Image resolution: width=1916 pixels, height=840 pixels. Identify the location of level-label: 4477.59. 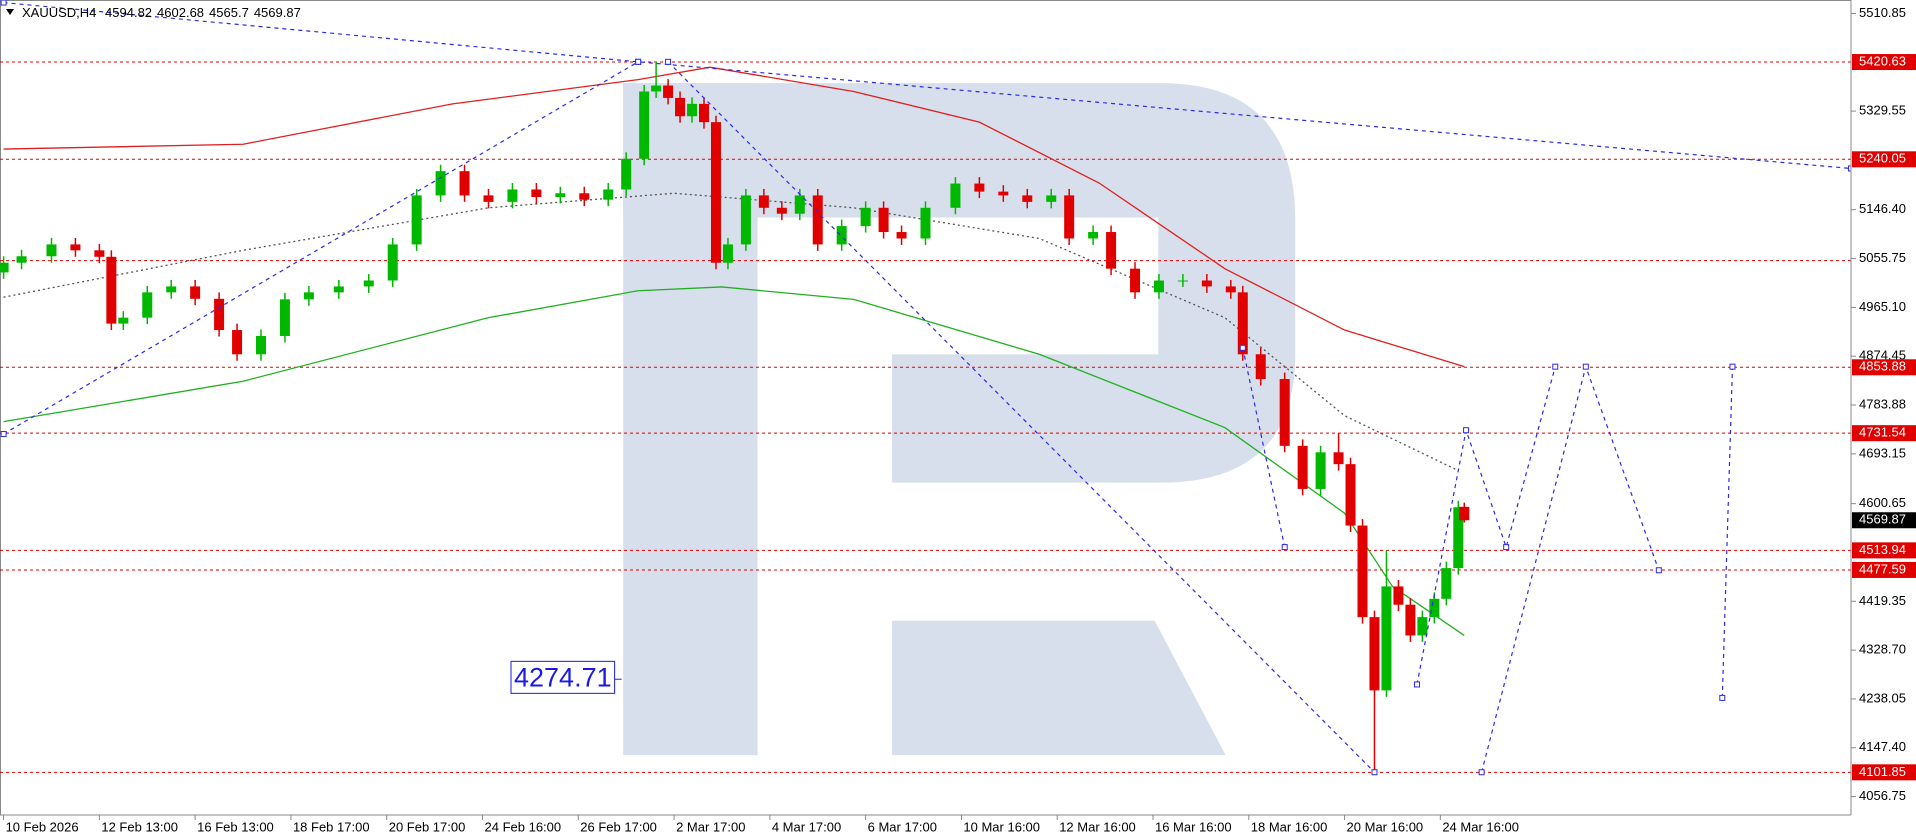
(1882, 568).